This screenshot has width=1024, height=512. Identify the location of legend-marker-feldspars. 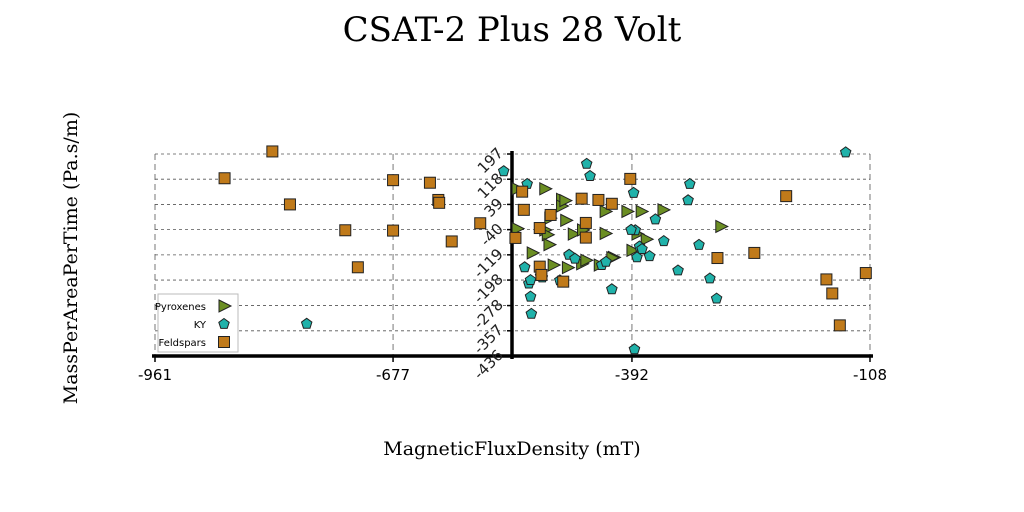
(224, 342).